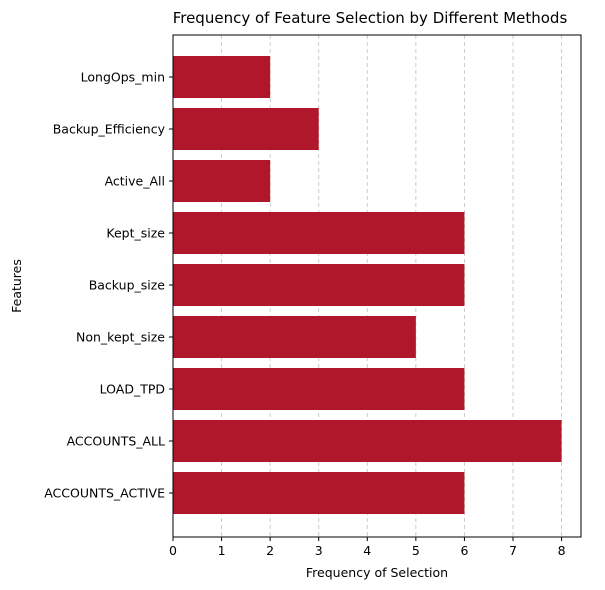  Describe the element at coordinates (120, 337) in the screenshot. I see `y-tick-label-3: Non_kept_size` at that location.